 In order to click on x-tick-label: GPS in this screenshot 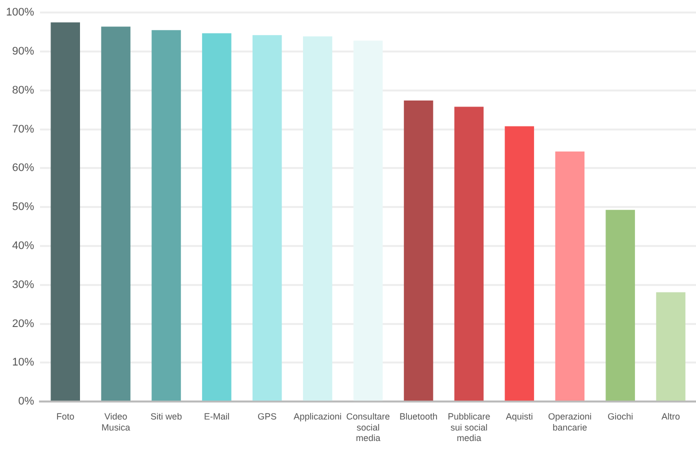, I will do `click(267, 416)`.